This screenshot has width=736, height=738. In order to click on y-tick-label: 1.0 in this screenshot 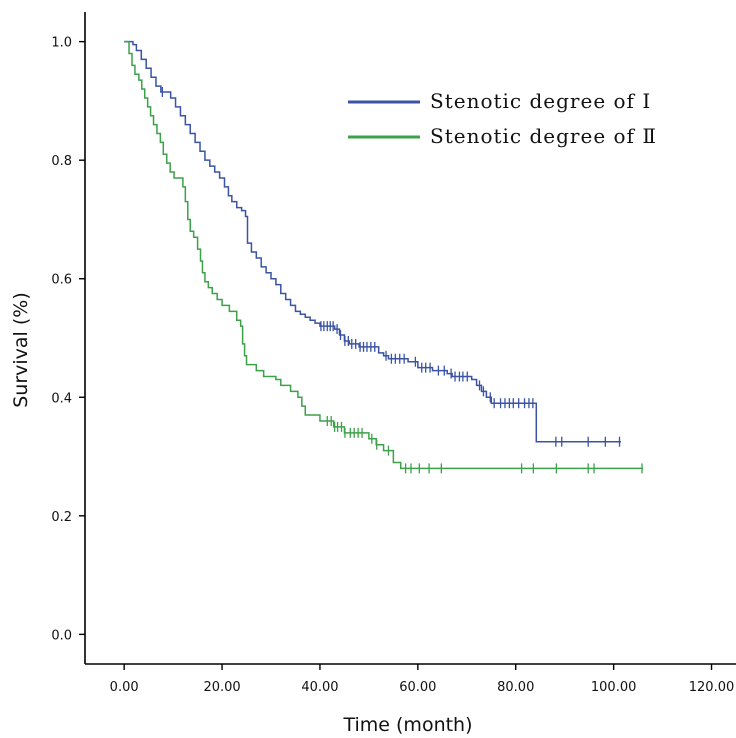, I will do `click(61, 43)`.